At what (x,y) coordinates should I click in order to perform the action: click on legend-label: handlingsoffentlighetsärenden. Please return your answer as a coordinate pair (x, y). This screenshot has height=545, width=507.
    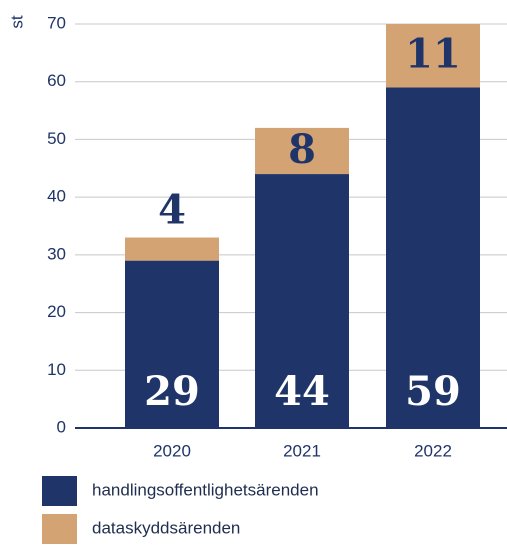
    Looking at the image, I should click on (205, 489).